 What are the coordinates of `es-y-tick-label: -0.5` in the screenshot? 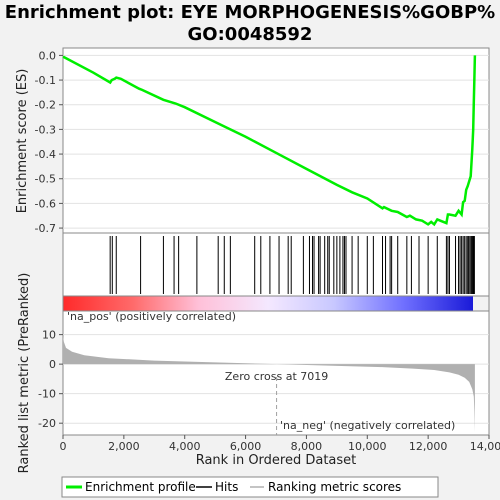 It's located at (45, 179).